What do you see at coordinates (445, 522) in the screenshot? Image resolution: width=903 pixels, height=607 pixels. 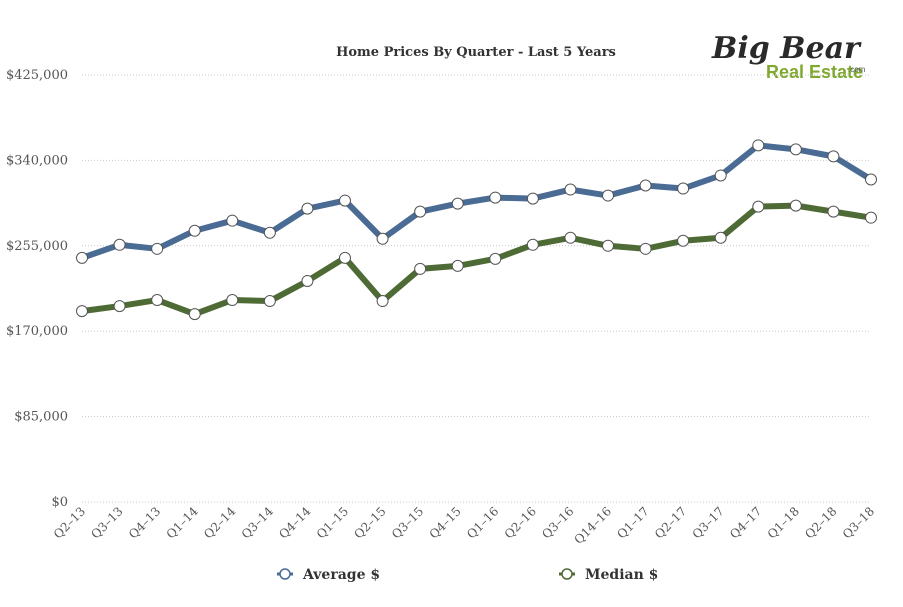 I see `x-tick-label: Q4–15` at bounding box center [445, 522].